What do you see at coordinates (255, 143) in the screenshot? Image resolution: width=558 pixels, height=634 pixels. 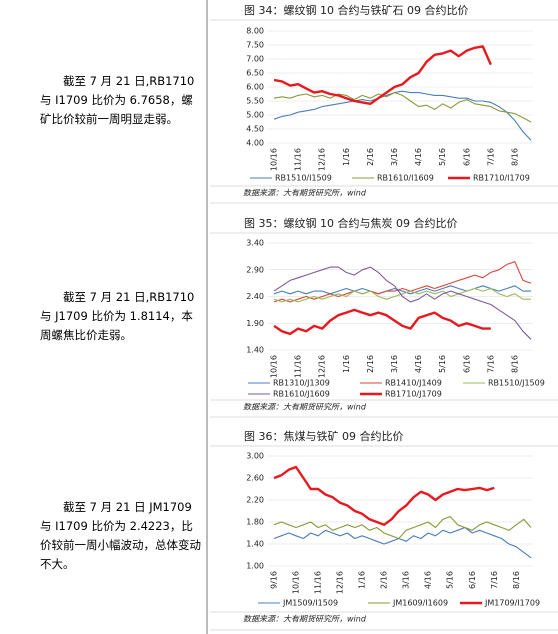 I see `y-tick-label: 4.00` at bounding box center [255, 143].